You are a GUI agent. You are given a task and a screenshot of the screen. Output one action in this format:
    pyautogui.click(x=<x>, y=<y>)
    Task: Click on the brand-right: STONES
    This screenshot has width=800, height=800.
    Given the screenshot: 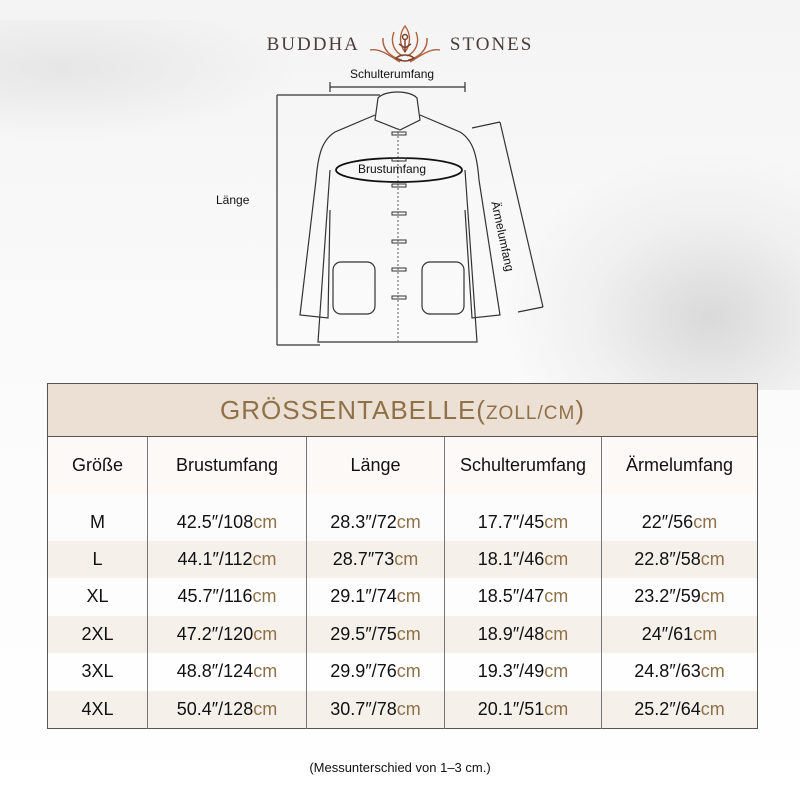 What is the action you would take?
    pyautogui.click(x=491, y=44)
    